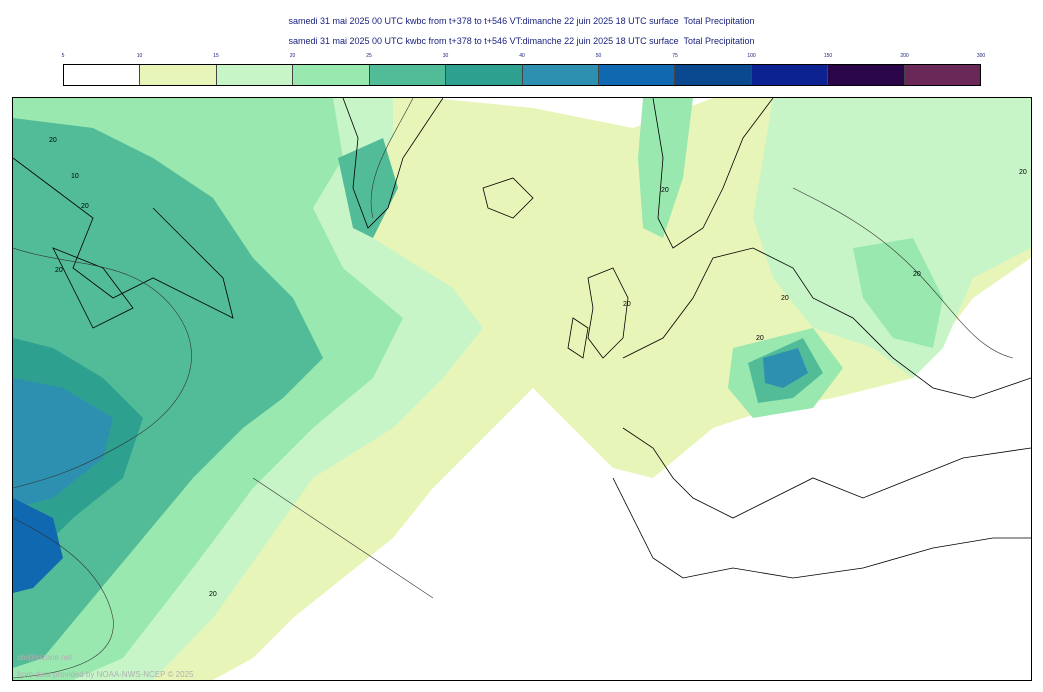  I want to click on colorbar-tick-label: 25, so click(369, 56).